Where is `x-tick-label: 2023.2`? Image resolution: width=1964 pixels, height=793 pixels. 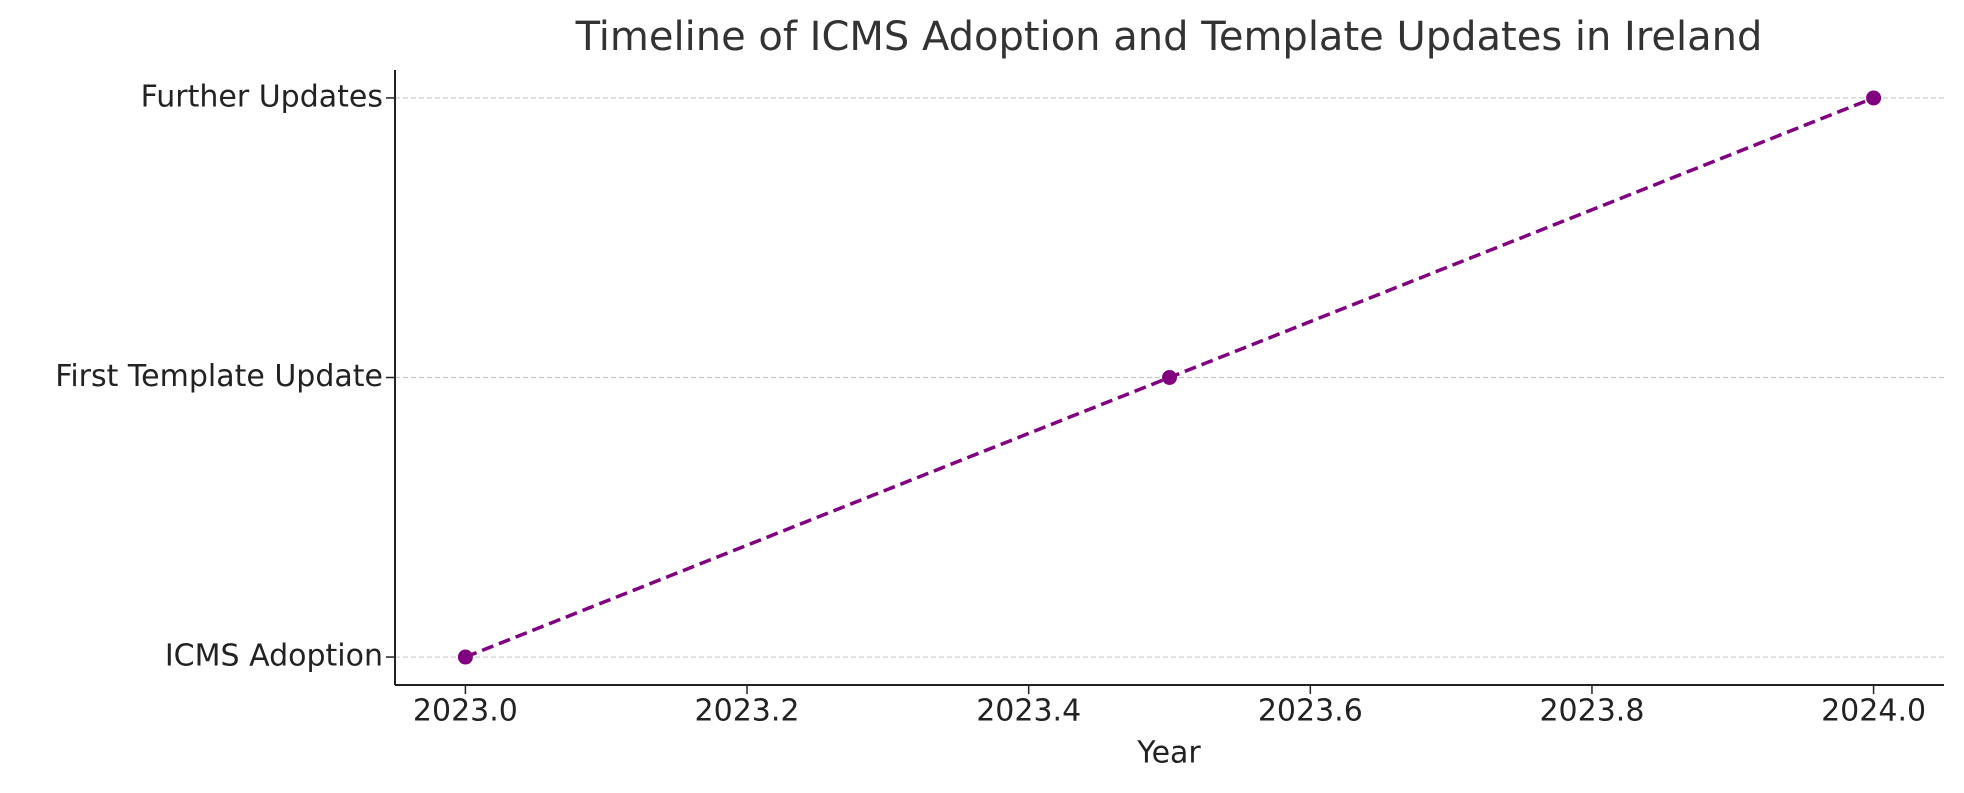 x-tick-label: 2023.2 is located at coordinates (747, 711).